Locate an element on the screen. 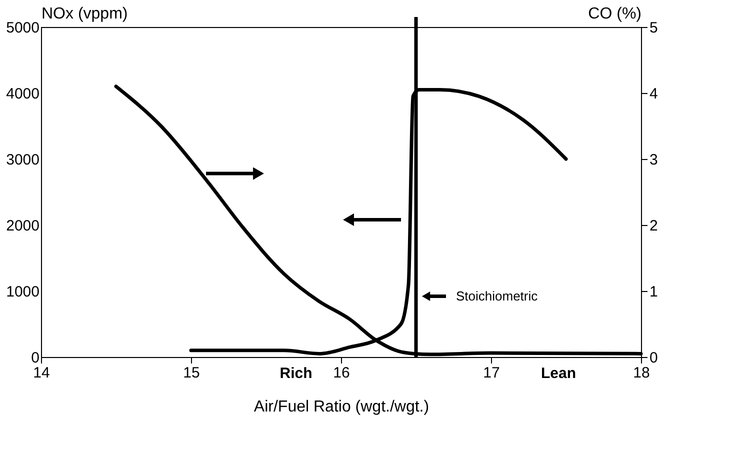 This screenshot has width=742, height=450. x-axis-title: Air/Fuel Ratio (wgt./wgt.) is located at coordinates (342, 407).